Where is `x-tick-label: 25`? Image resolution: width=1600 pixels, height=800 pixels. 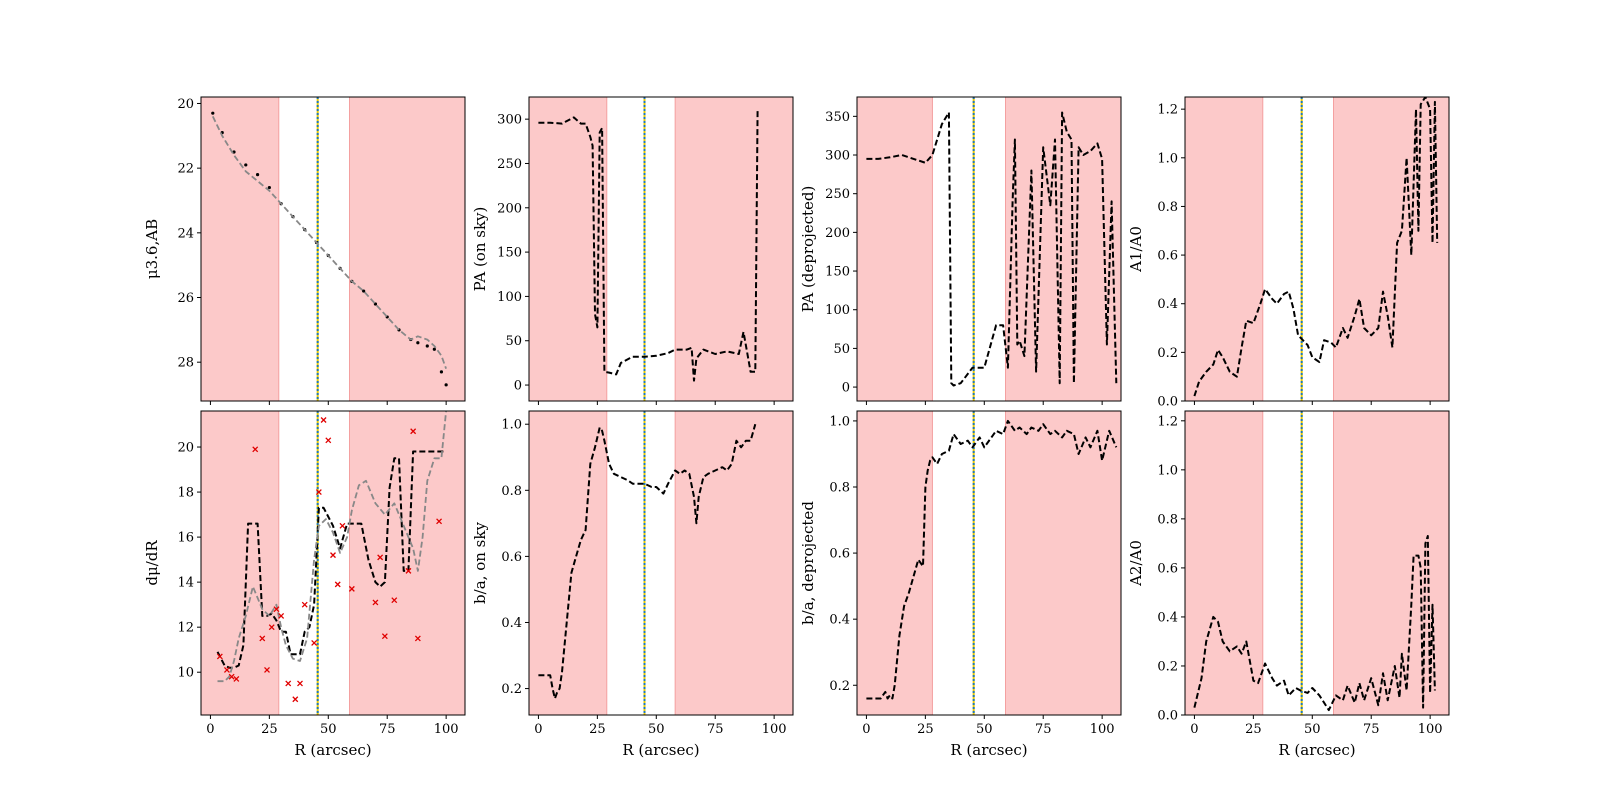 x-tick-label: 25 is located at coordinates (597, 729).